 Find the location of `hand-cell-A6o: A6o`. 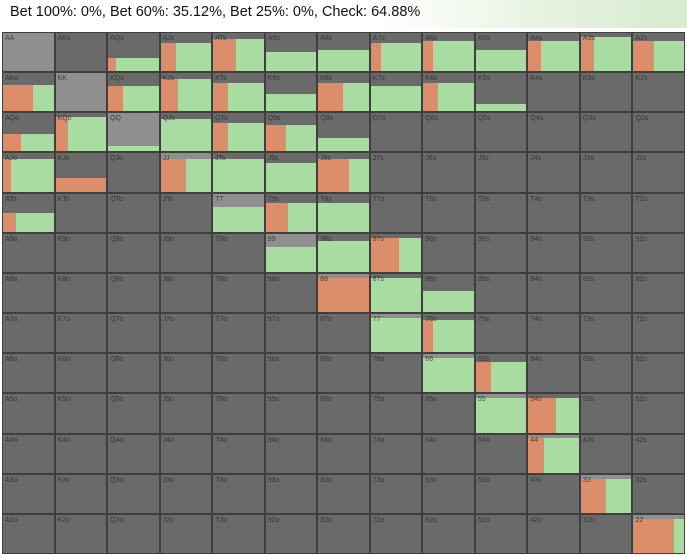

hand-cell-A6o: A6o is located at coordinates (28, 373).